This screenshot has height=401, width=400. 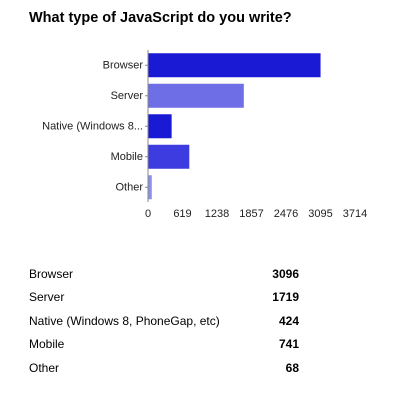 What do you see at coordinates (288, 320) in the screenshot?
I see `summary-row-value: 424` at bounding box center [288, 320].